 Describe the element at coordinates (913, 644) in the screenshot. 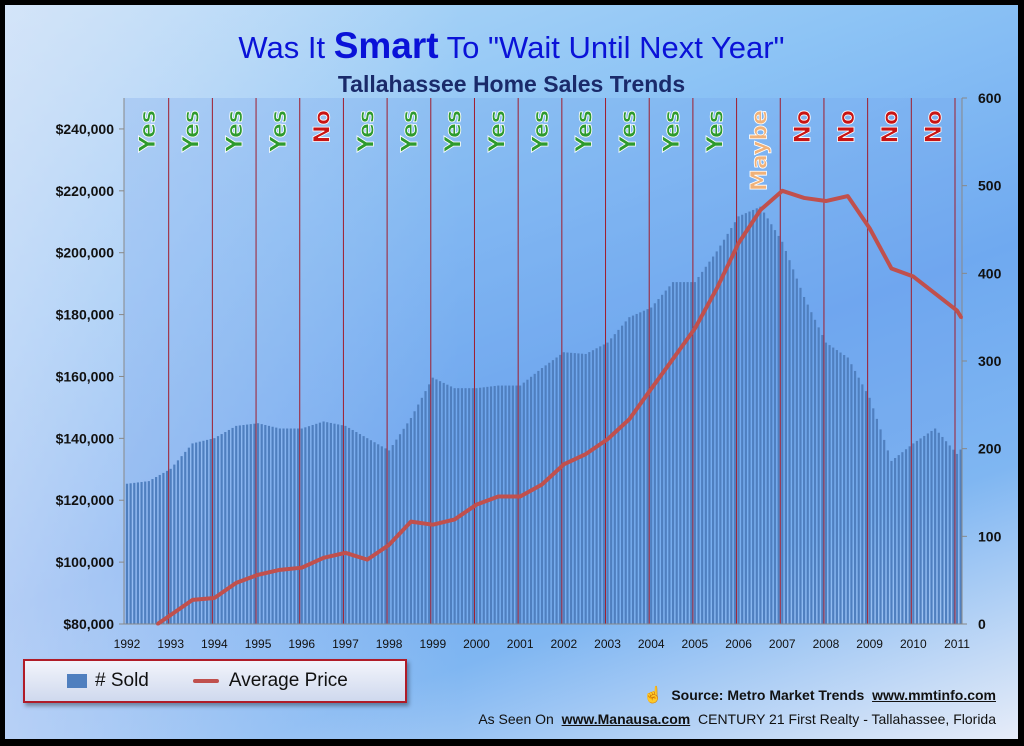

I see `x-tick-label: 2010` at that location.